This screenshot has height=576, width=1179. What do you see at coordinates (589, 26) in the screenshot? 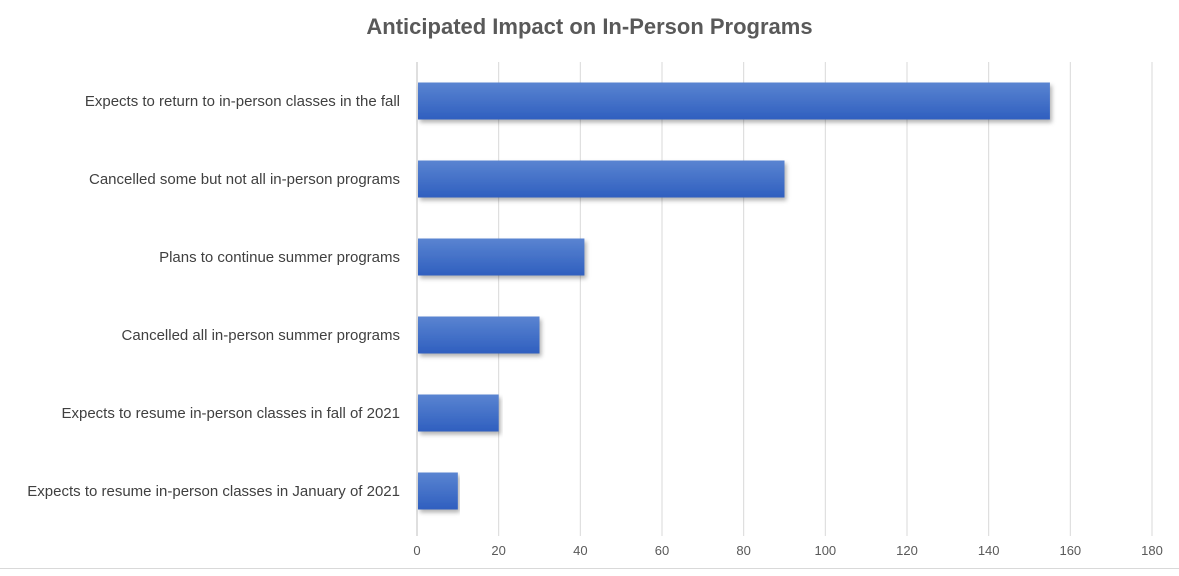
I see `chart-title: Anticipated Impact on In-Person Programs` at bounding box center [589, 26].